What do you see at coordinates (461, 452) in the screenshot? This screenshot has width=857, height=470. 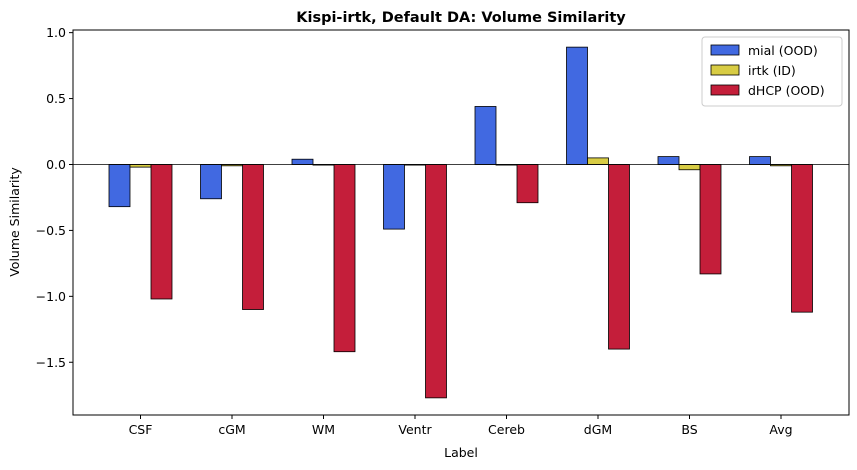 I see `x-axis-label: Label` at bounding box center [461, 452].